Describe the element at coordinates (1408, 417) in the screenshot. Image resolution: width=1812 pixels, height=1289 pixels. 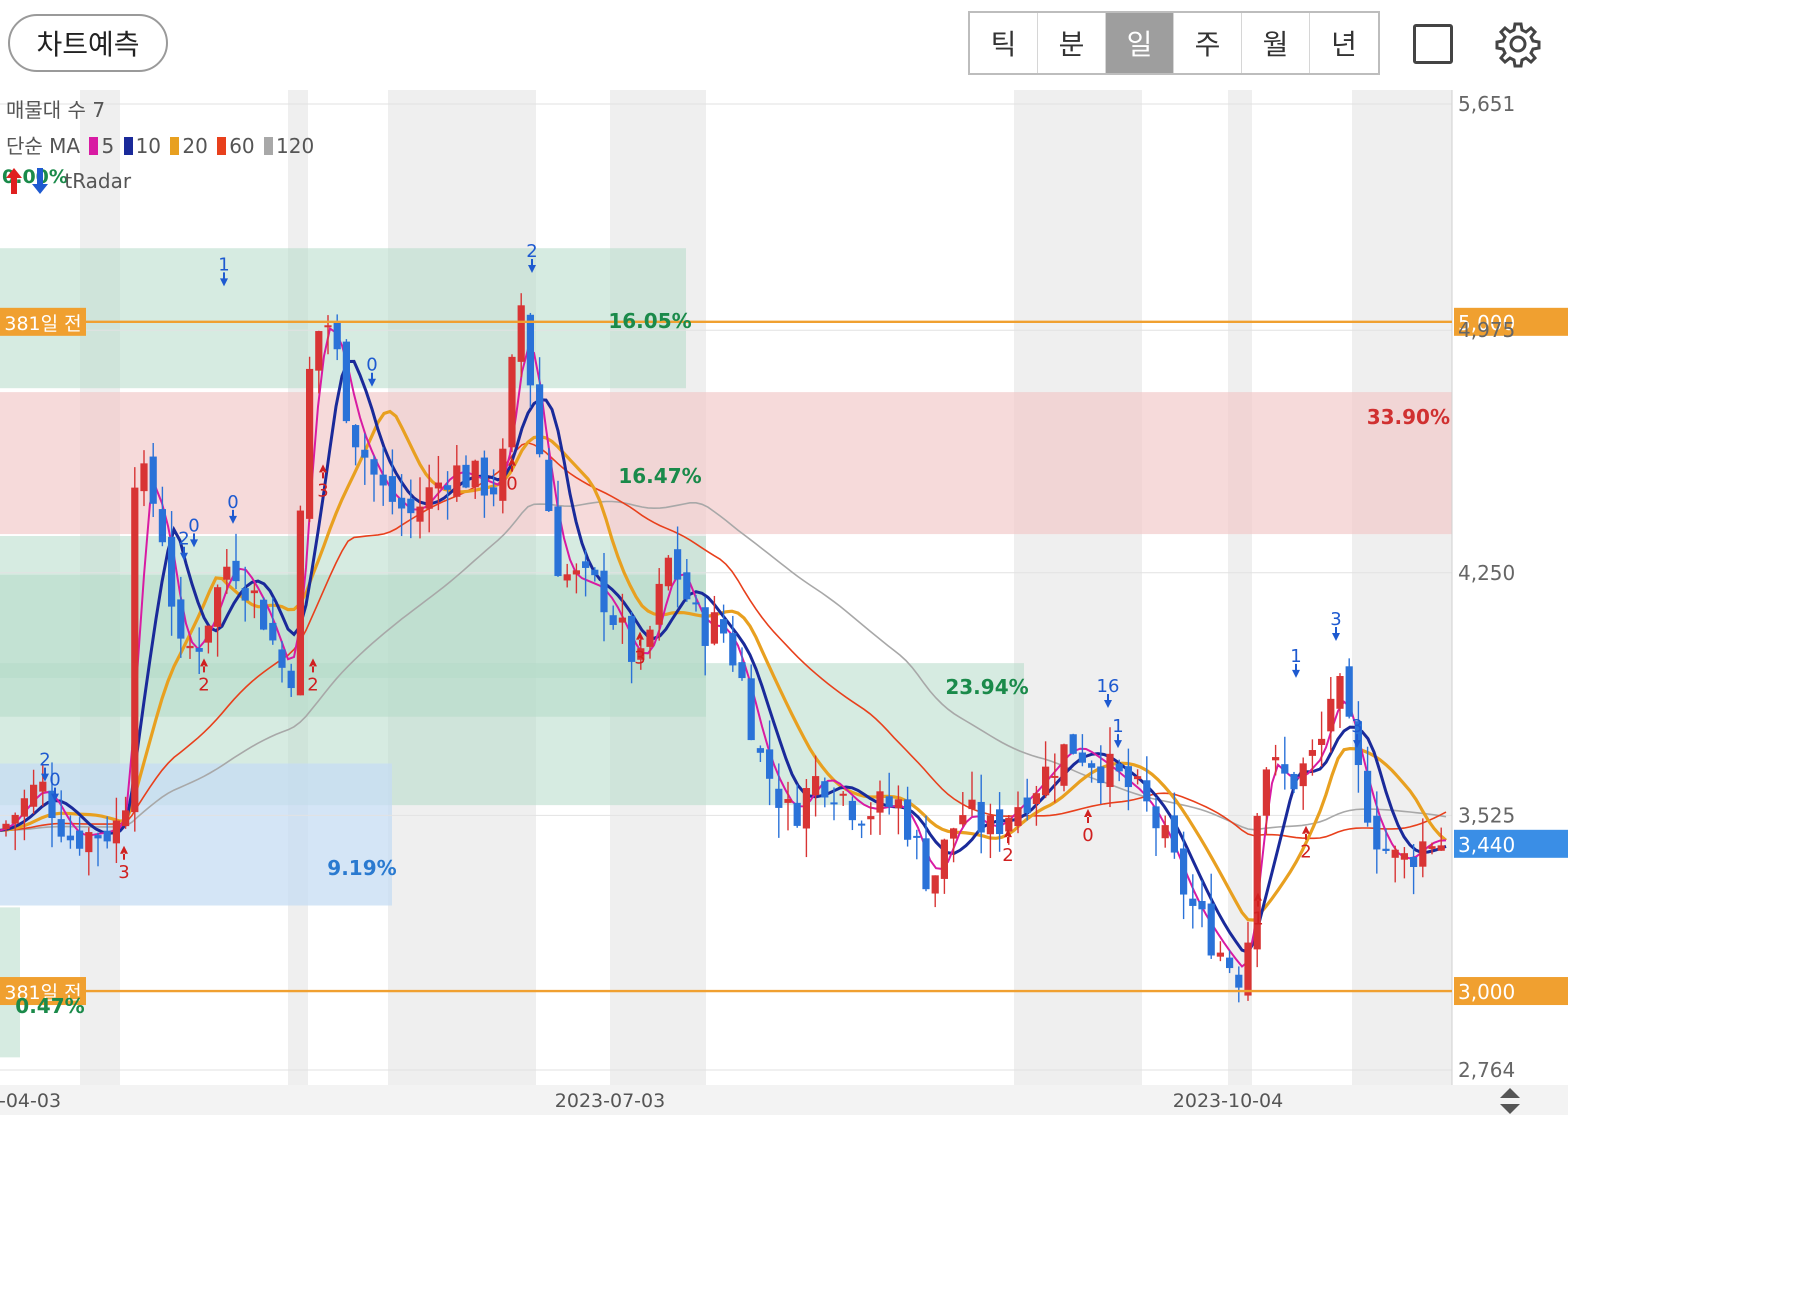
I see `zone-label: 33.90%` at that location.